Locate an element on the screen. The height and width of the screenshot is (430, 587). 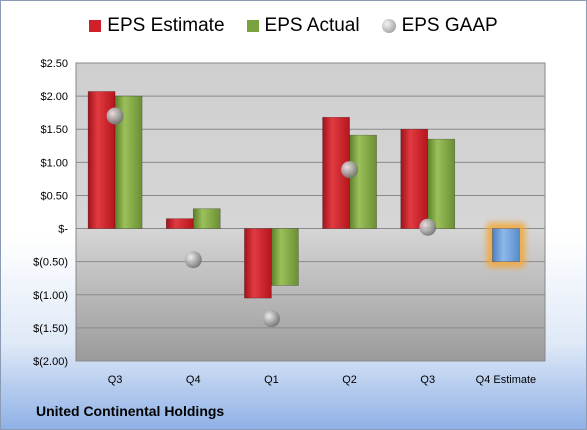
chart-legend: EPS Estimate EPS Actual EPS GAAP is located at coordinates (293, 26).